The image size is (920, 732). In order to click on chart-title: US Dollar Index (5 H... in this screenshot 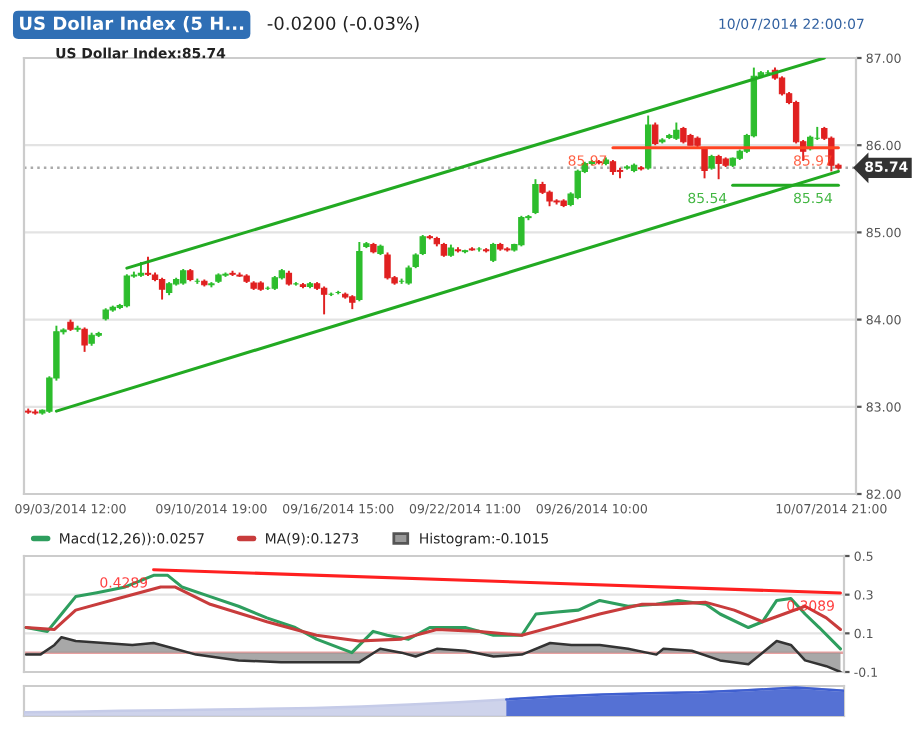, I will do `click(132, 24)`.